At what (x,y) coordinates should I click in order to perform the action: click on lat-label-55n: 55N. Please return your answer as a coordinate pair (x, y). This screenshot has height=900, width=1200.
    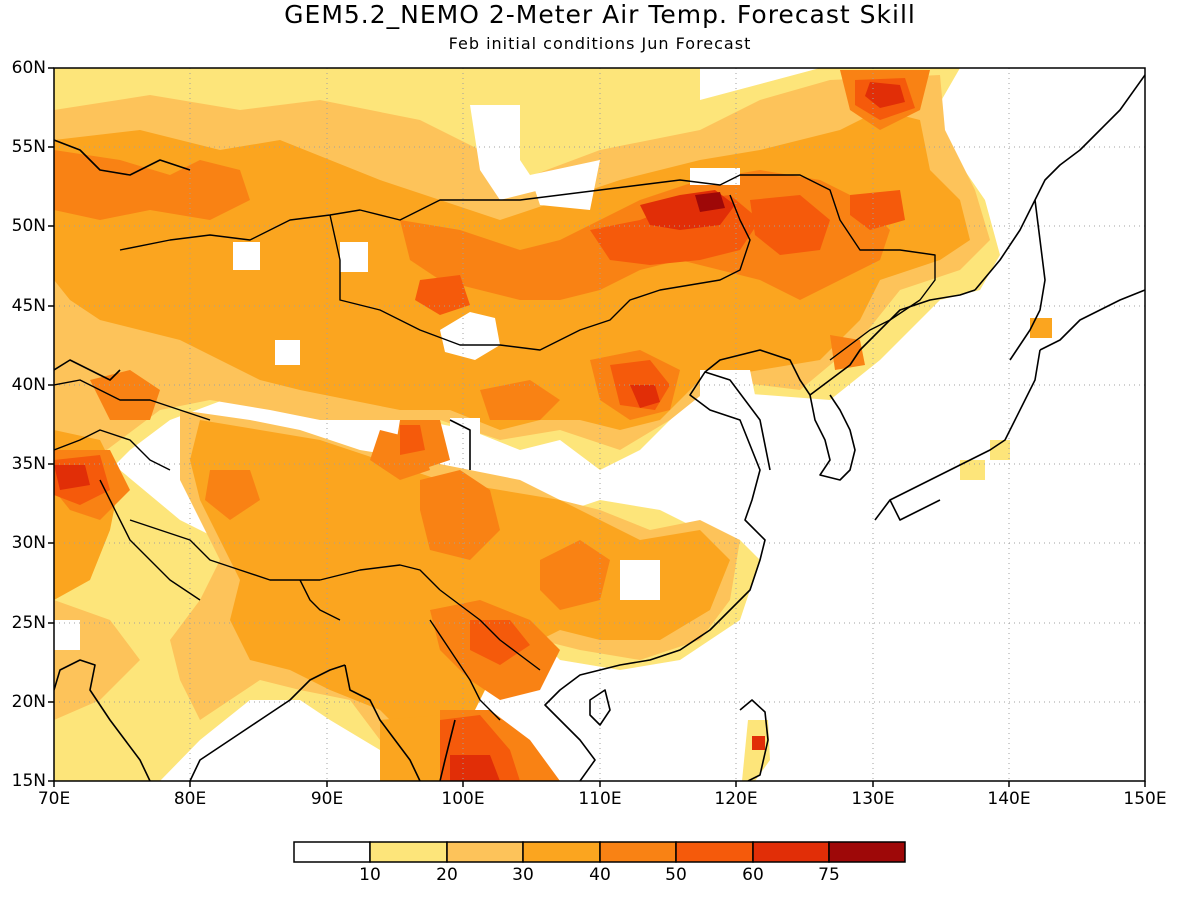
    Looking at the image, I should click on (28, 147).